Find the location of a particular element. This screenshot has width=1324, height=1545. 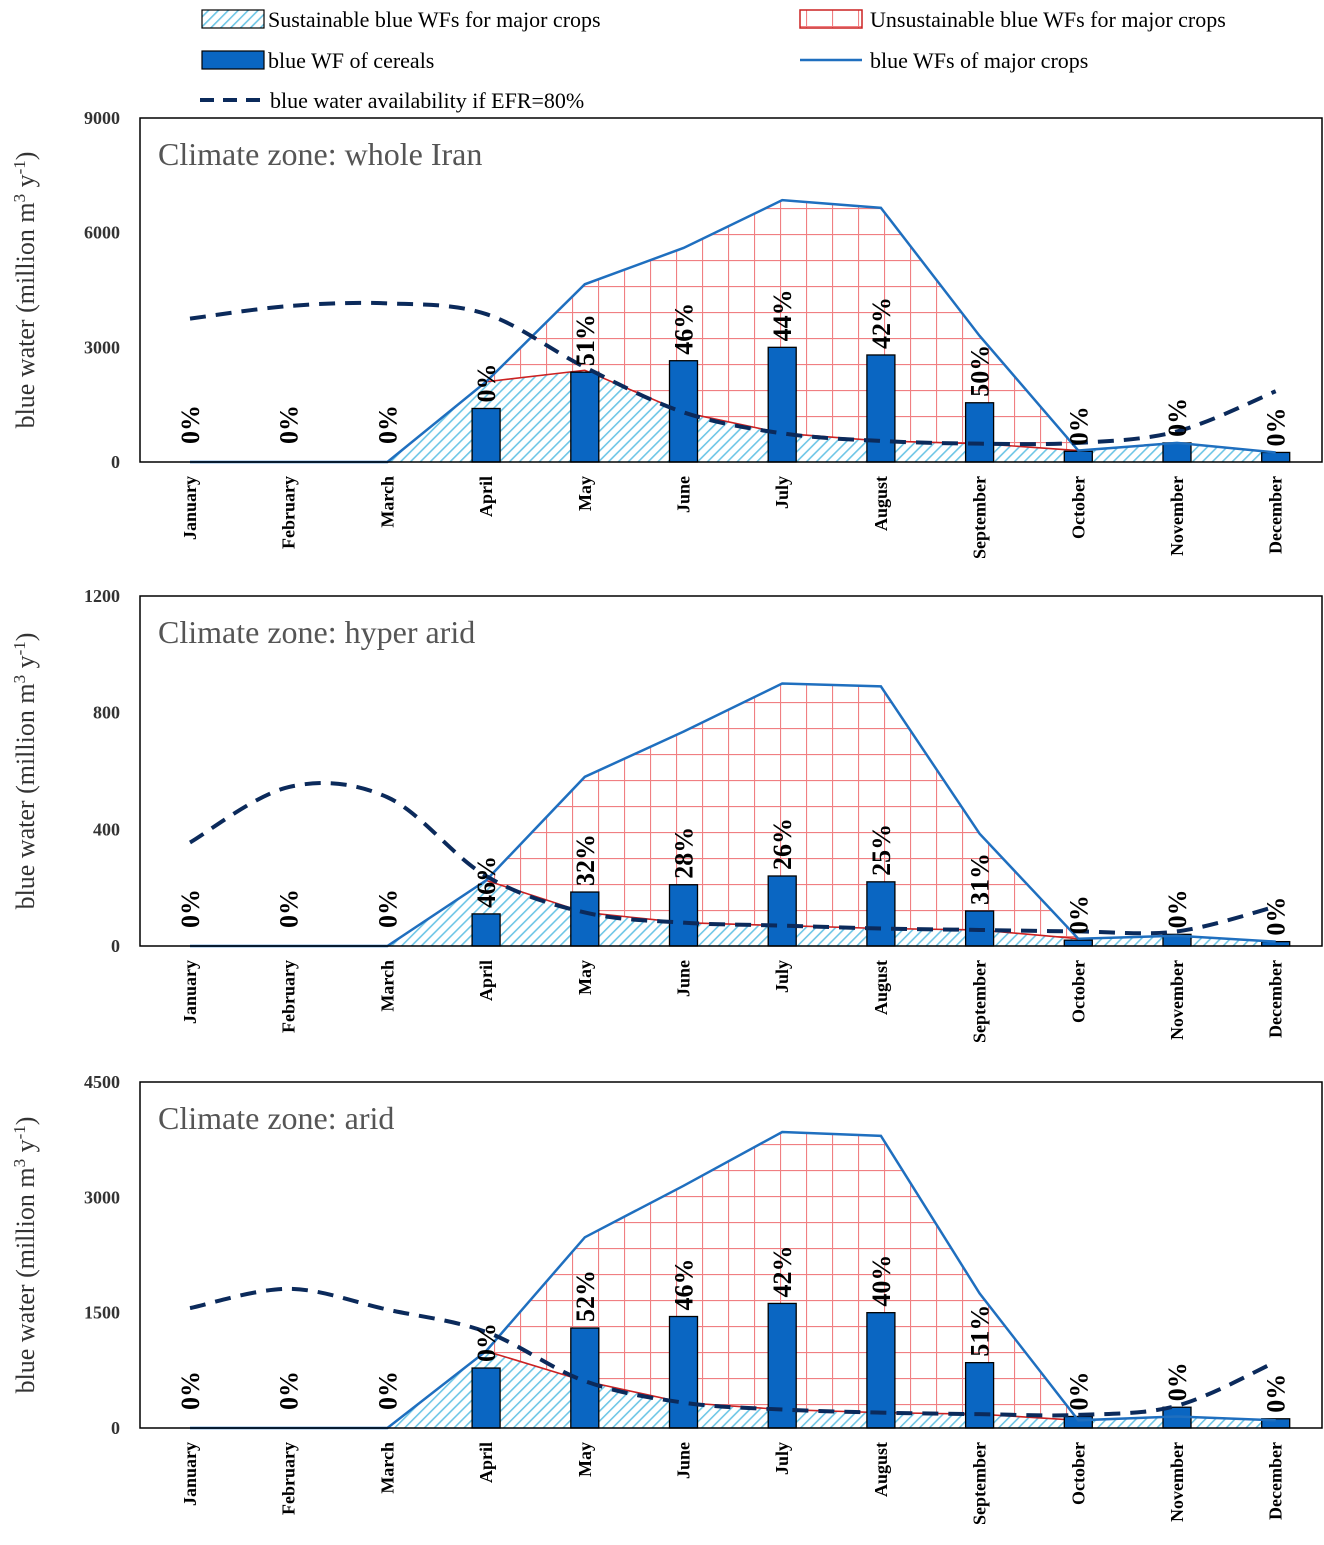

y-tick-label: 1200 is located at coordinates (102, 596).